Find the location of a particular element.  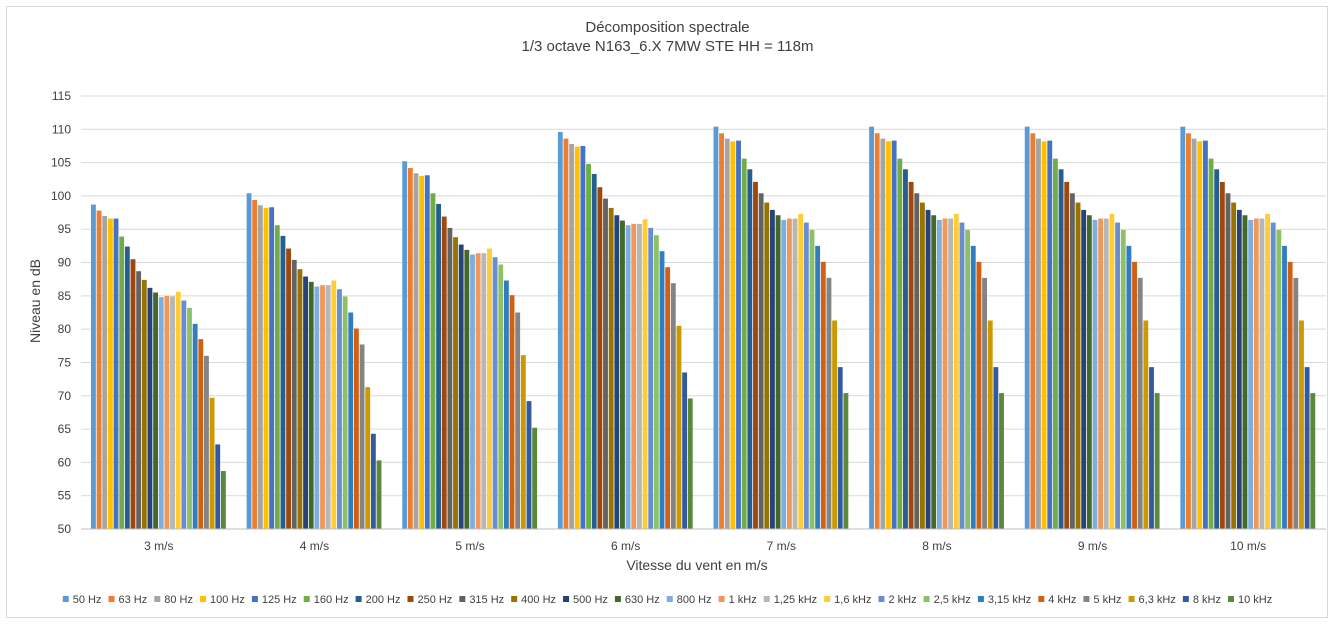

y-tick-label: 50 is located at coordinates (65, 529).